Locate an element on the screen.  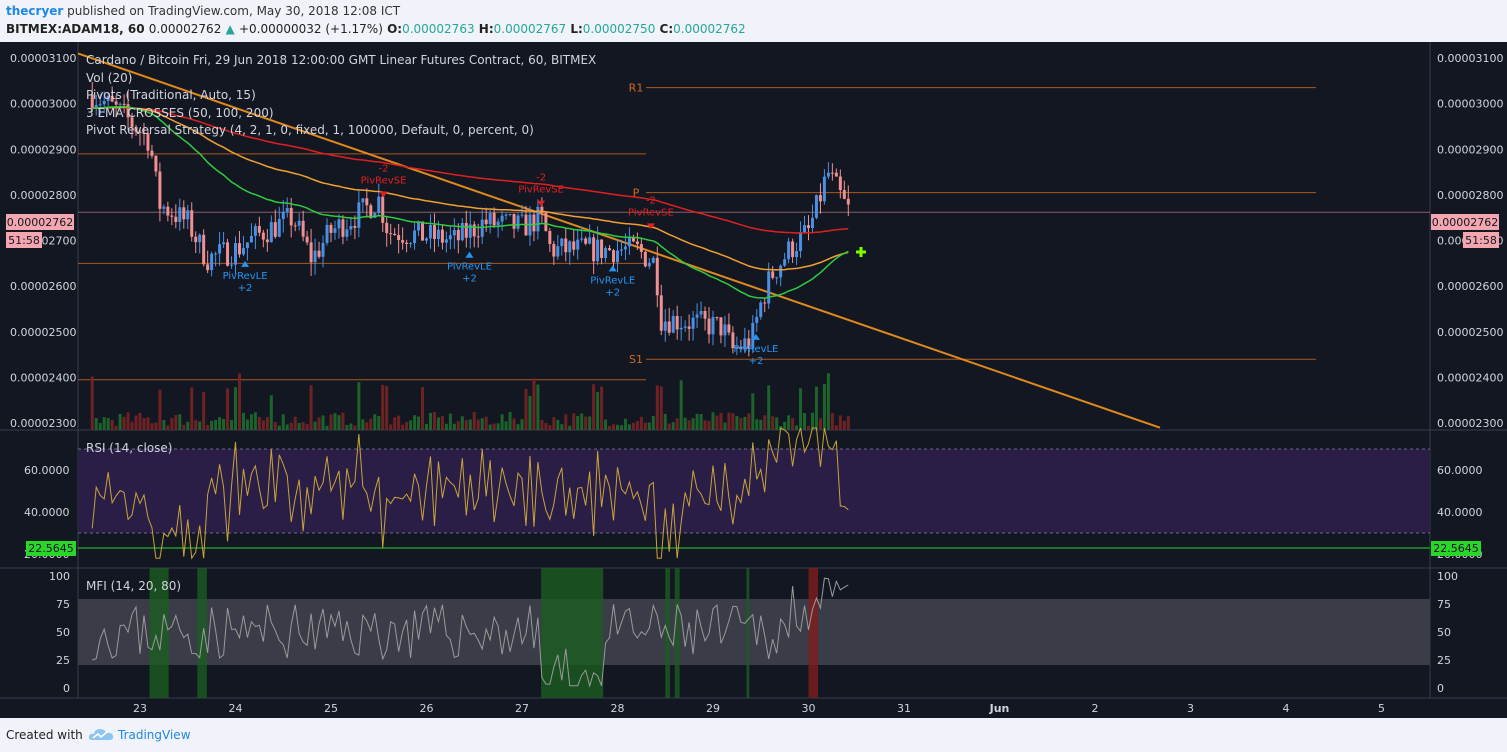
close-value: 0.00002762 is located at coordinates (709, 29).